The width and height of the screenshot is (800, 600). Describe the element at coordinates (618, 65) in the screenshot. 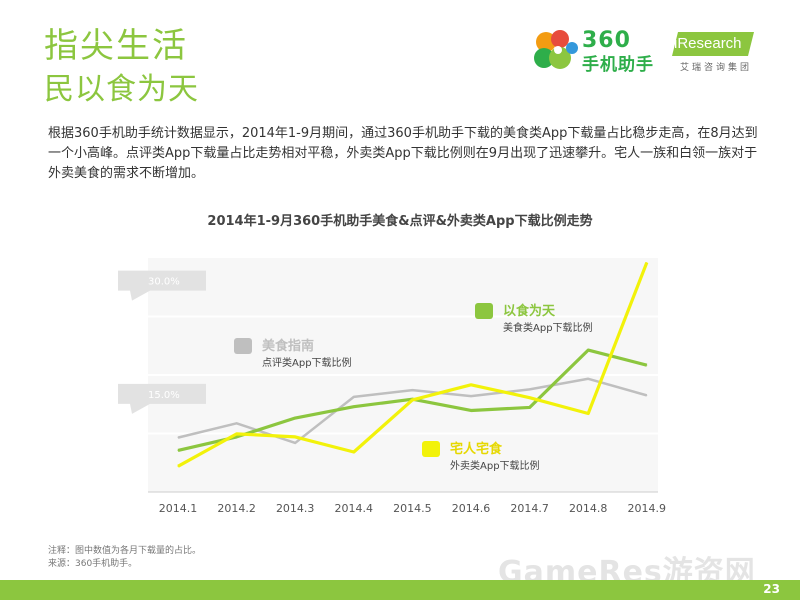

I see `logo-360-subtext: 手机助手` at that location.